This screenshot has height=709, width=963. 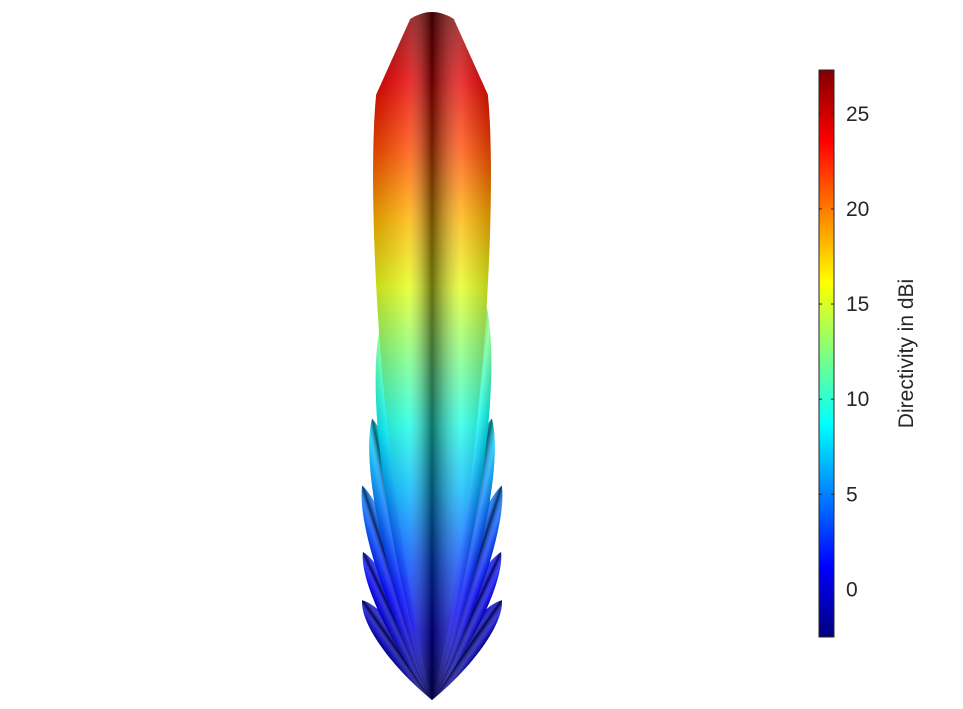 What do you see at coordinates (857, 304) in the screenshot?
I see `colorbar-tick-label: 15` at bounding box center [857, 304].